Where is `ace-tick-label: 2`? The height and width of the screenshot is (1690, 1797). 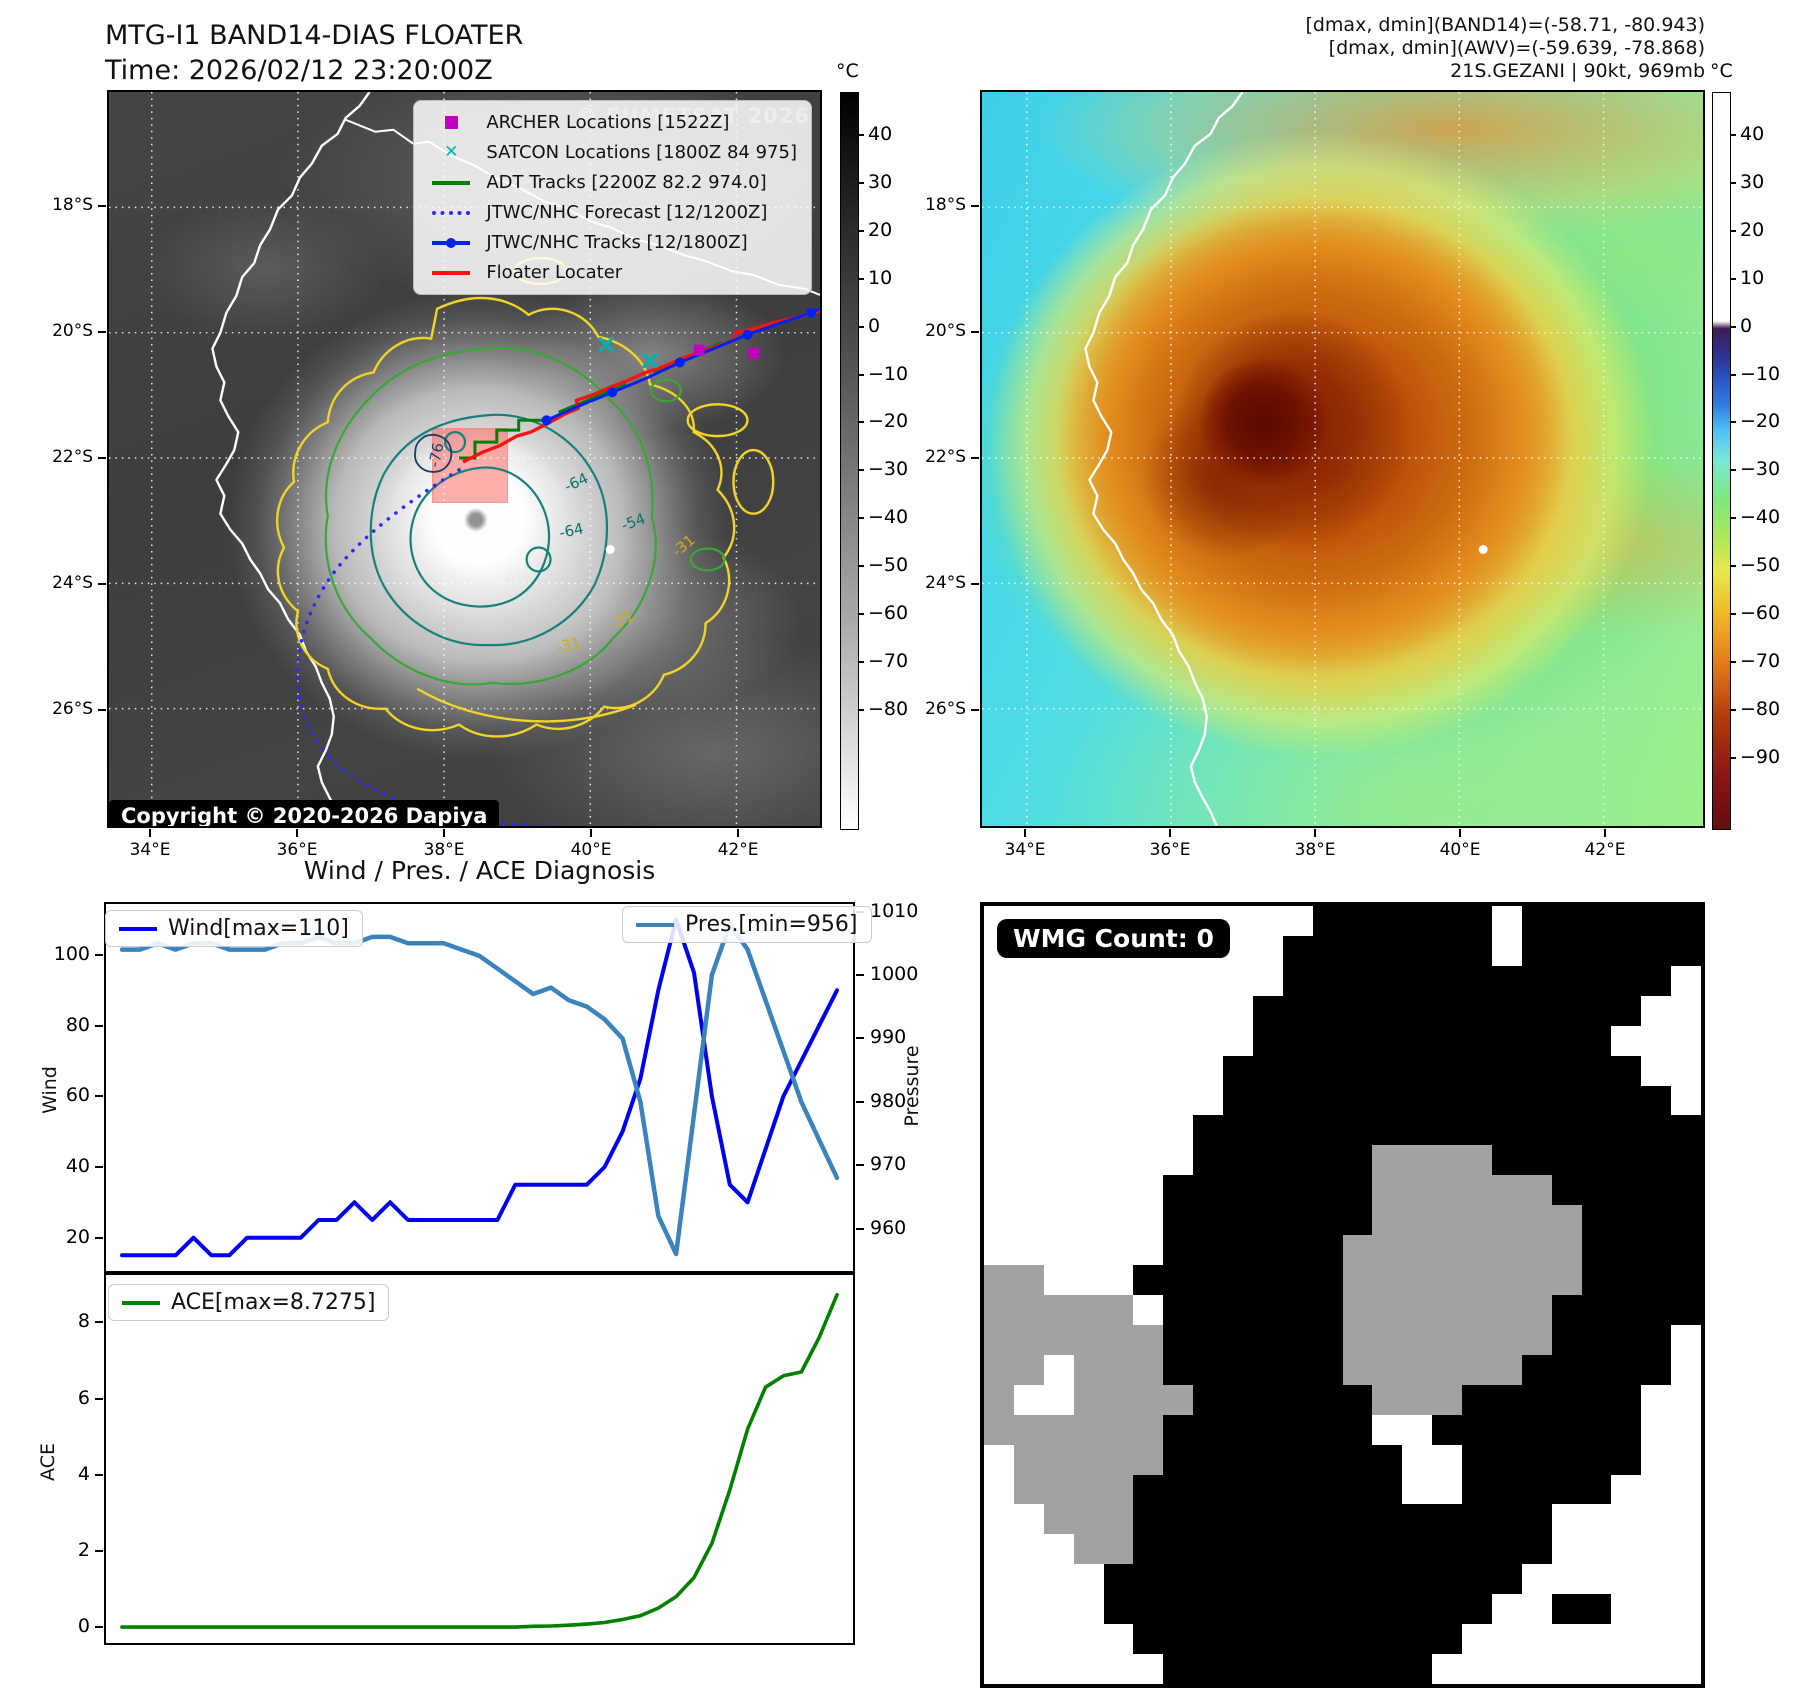
ace-tick-label: 2 is located at coordinates (83, 1549).